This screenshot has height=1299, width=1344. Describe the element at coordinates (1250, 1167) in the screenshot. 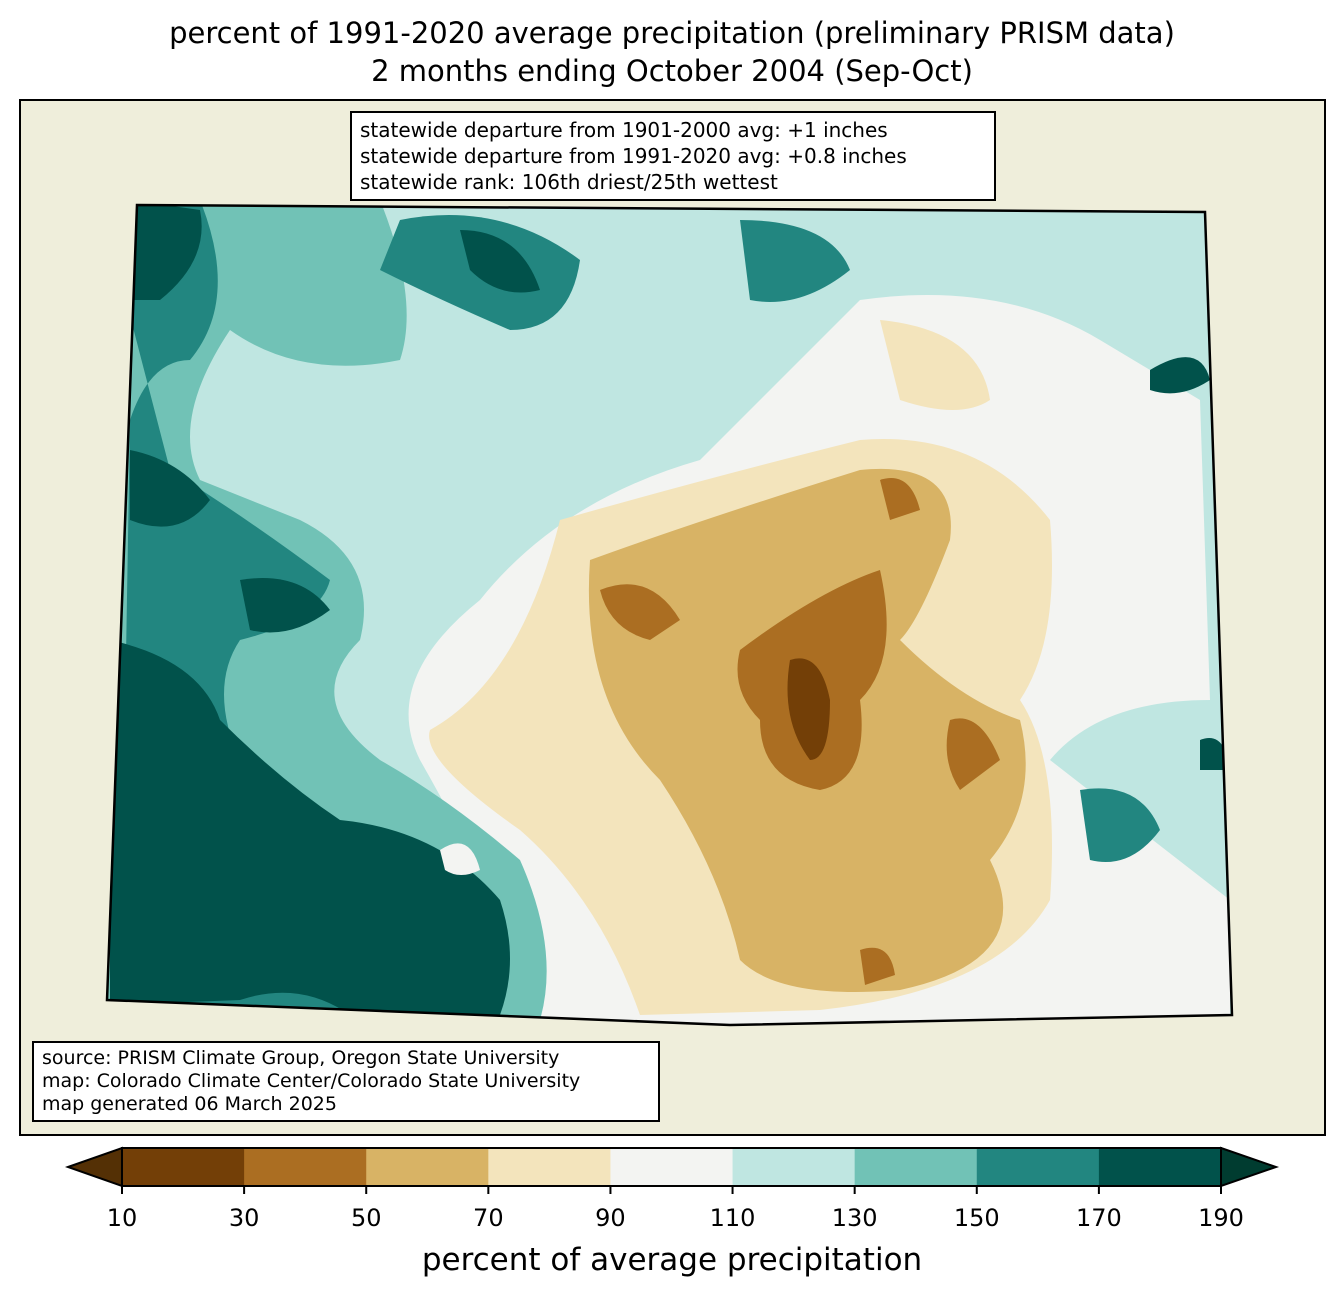

I see `colorbar-over-arrow` at that location.